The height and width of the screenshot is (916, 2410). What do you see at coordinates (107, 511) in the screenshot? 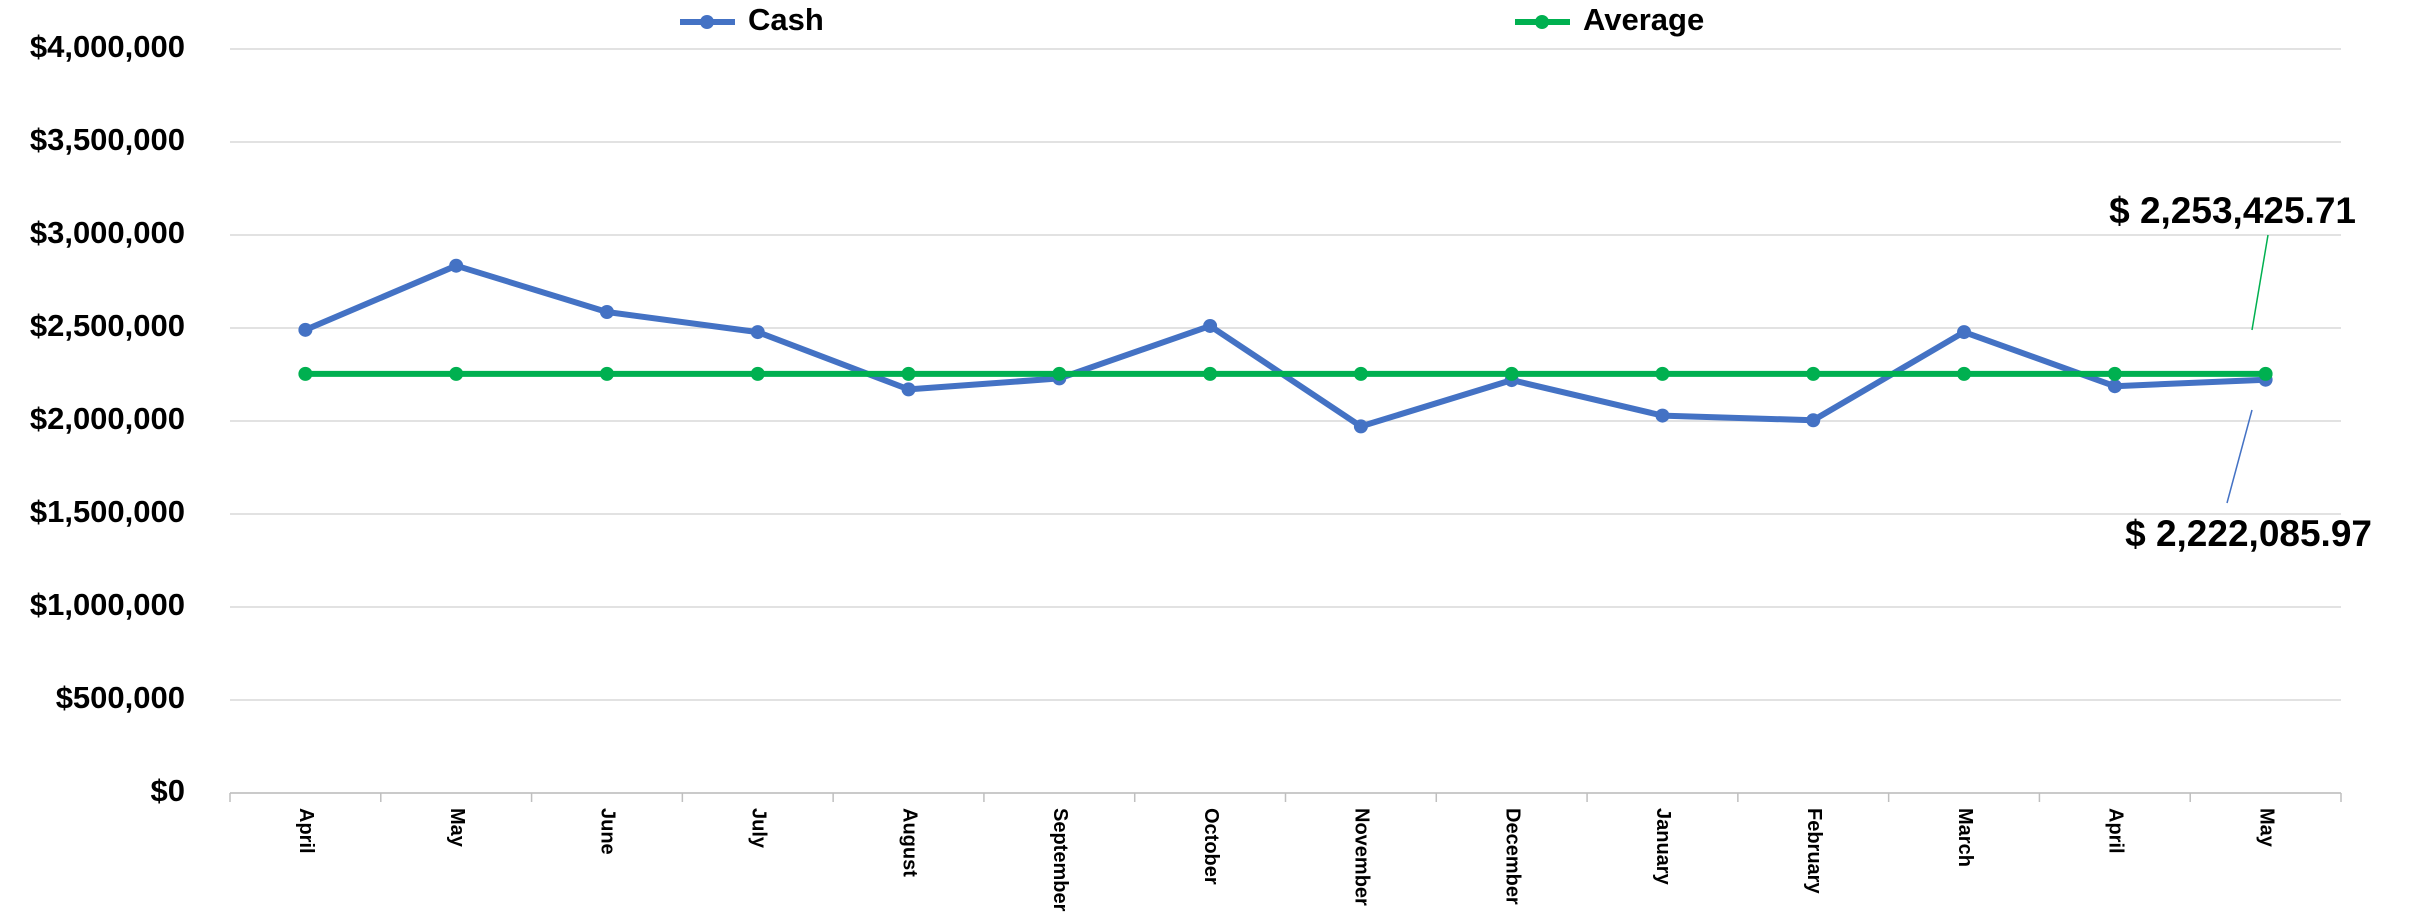
I see `y-tick-label: $1,500,000` at bounding box center [107, 511].